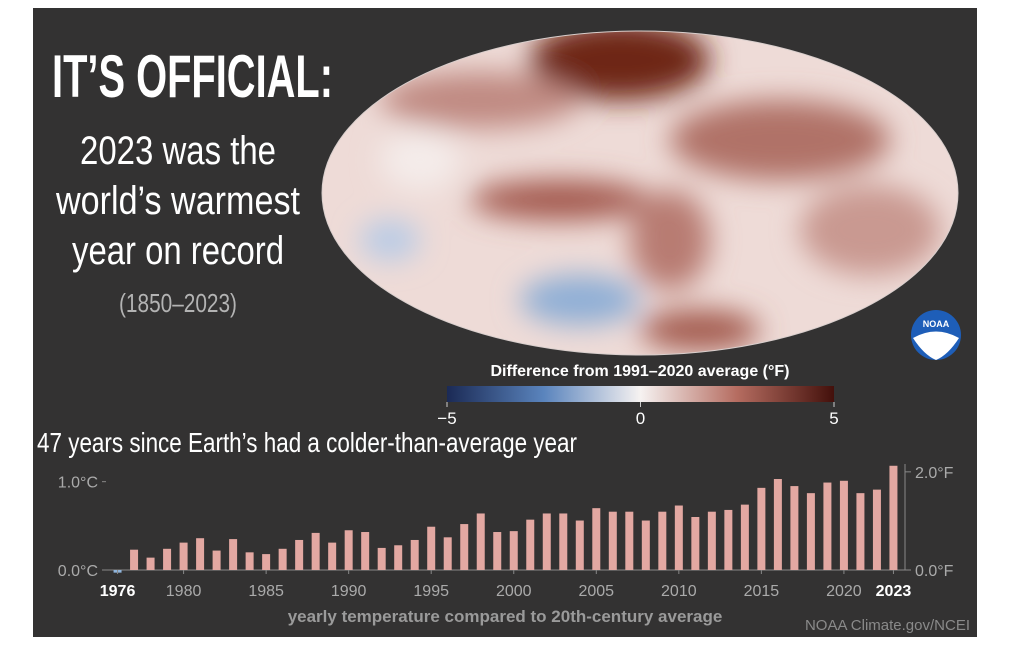 The height and width of the screenshot is (655, 1024). I want to click on x-tick-label: 2020, so click(844, 591).